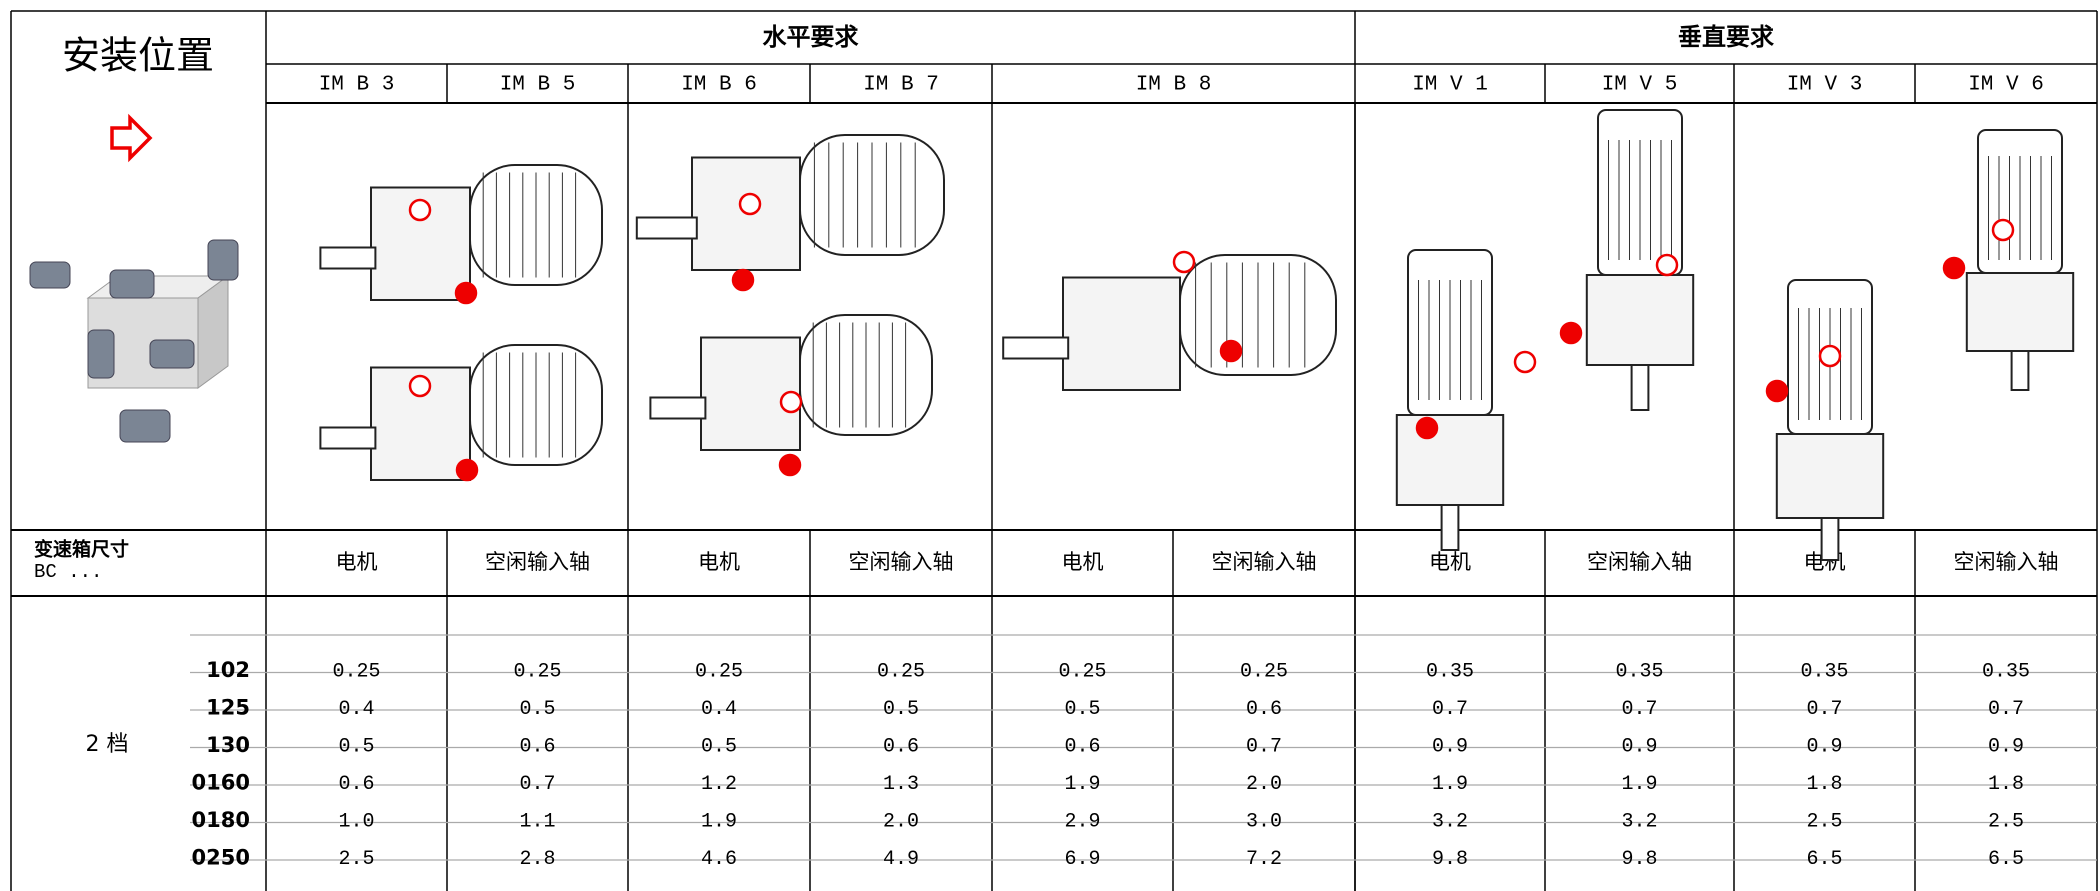 The height and width of the screenshot is (891, 2100). What do you see at coordinates (2006, 85) in the screenshot?
I see `position-label: IM V 6` at bounding box center [2006, 85].